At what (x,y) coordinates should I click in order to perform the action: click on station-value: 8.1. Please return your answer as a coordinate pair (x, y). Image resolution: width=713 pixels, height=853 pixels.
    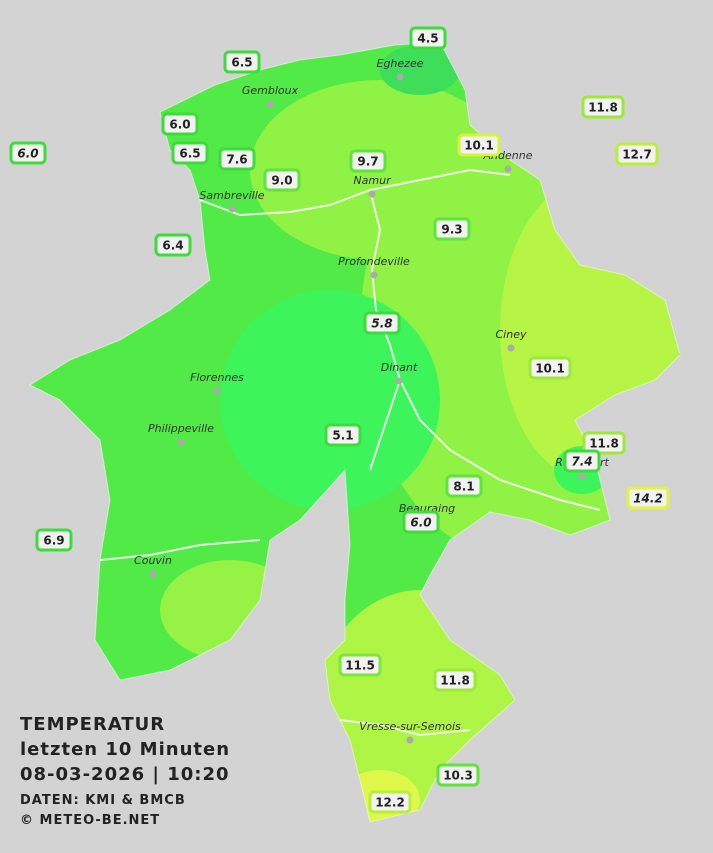
    Looking at the image, I should click on (463, 487).